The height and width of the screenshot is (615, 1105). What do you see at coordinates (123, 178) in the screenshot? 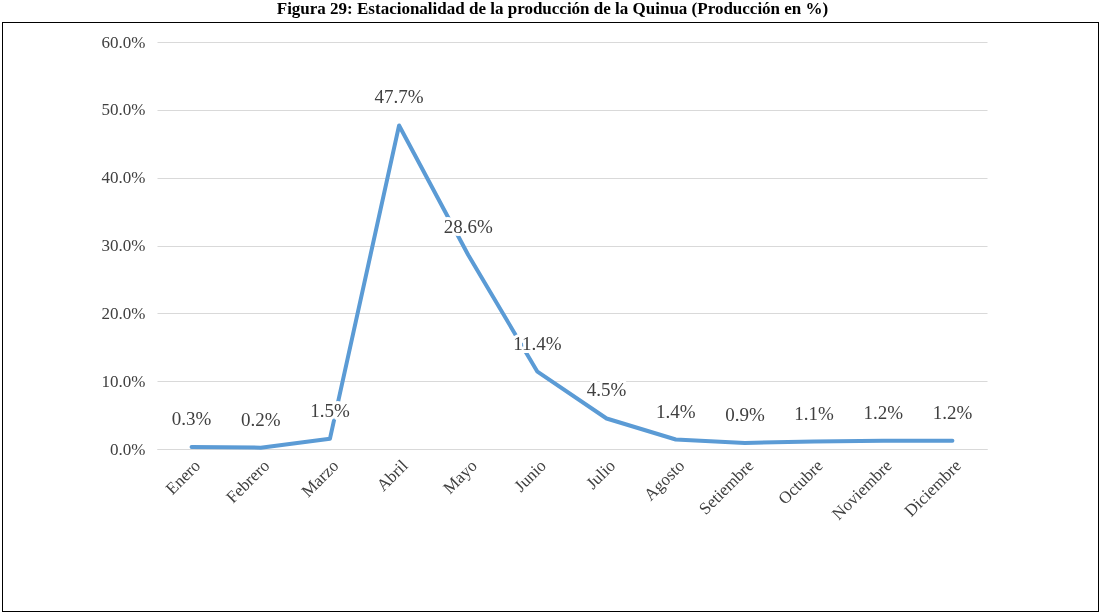
I see `y-tick-label: 40.0%` at bounding box center [123, 178].